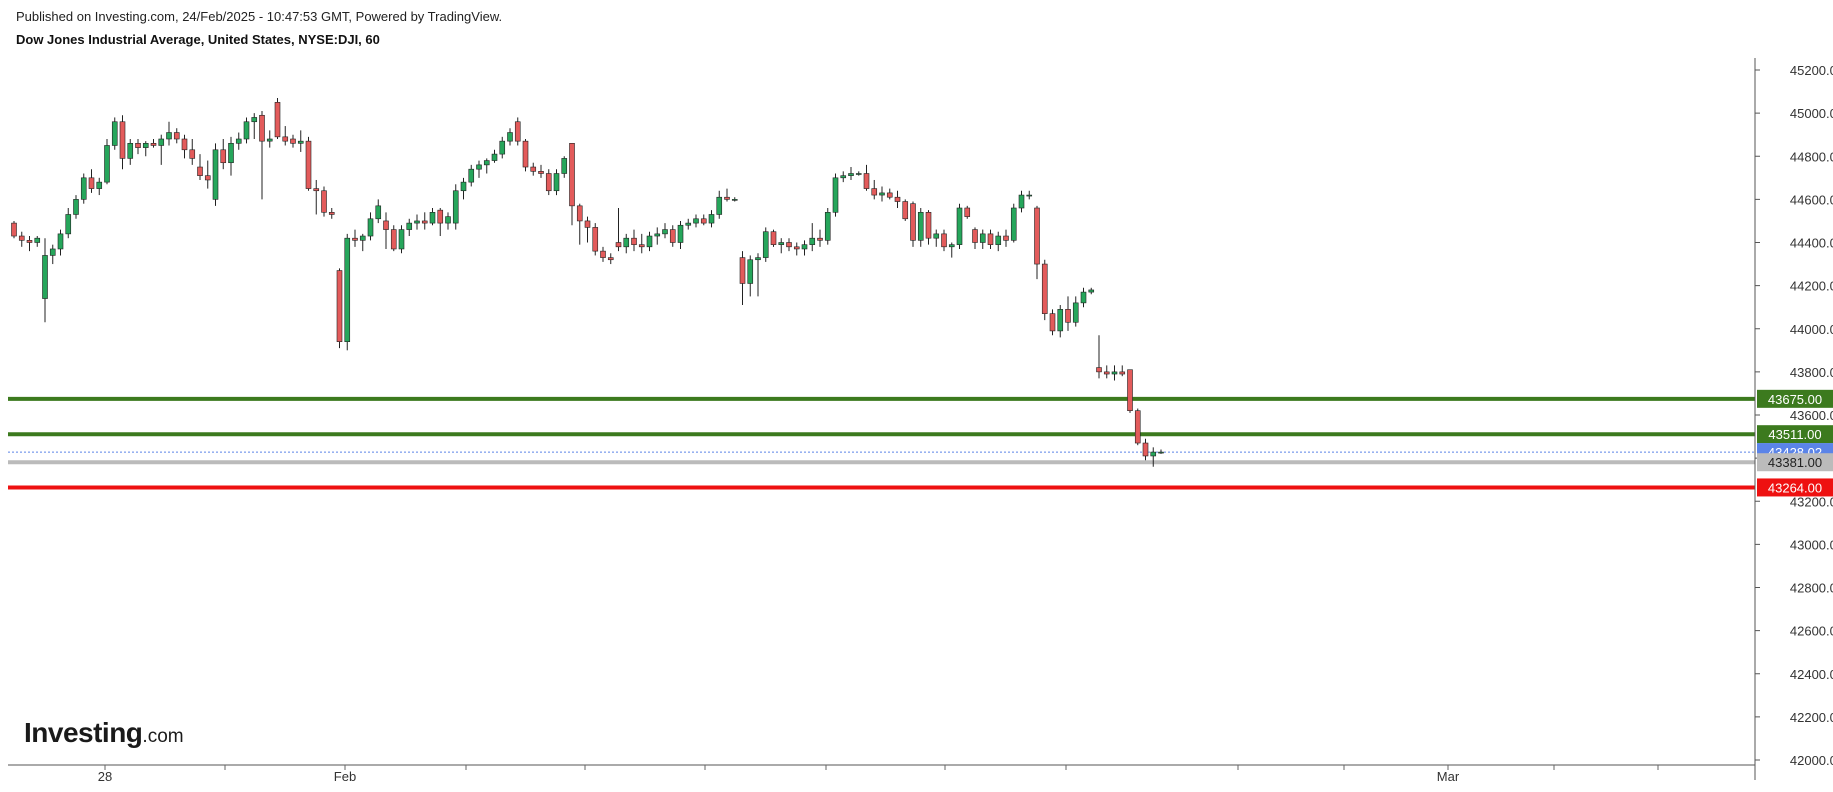  I want to click on y-tick-label: 43200.00, so click(1811, 501).